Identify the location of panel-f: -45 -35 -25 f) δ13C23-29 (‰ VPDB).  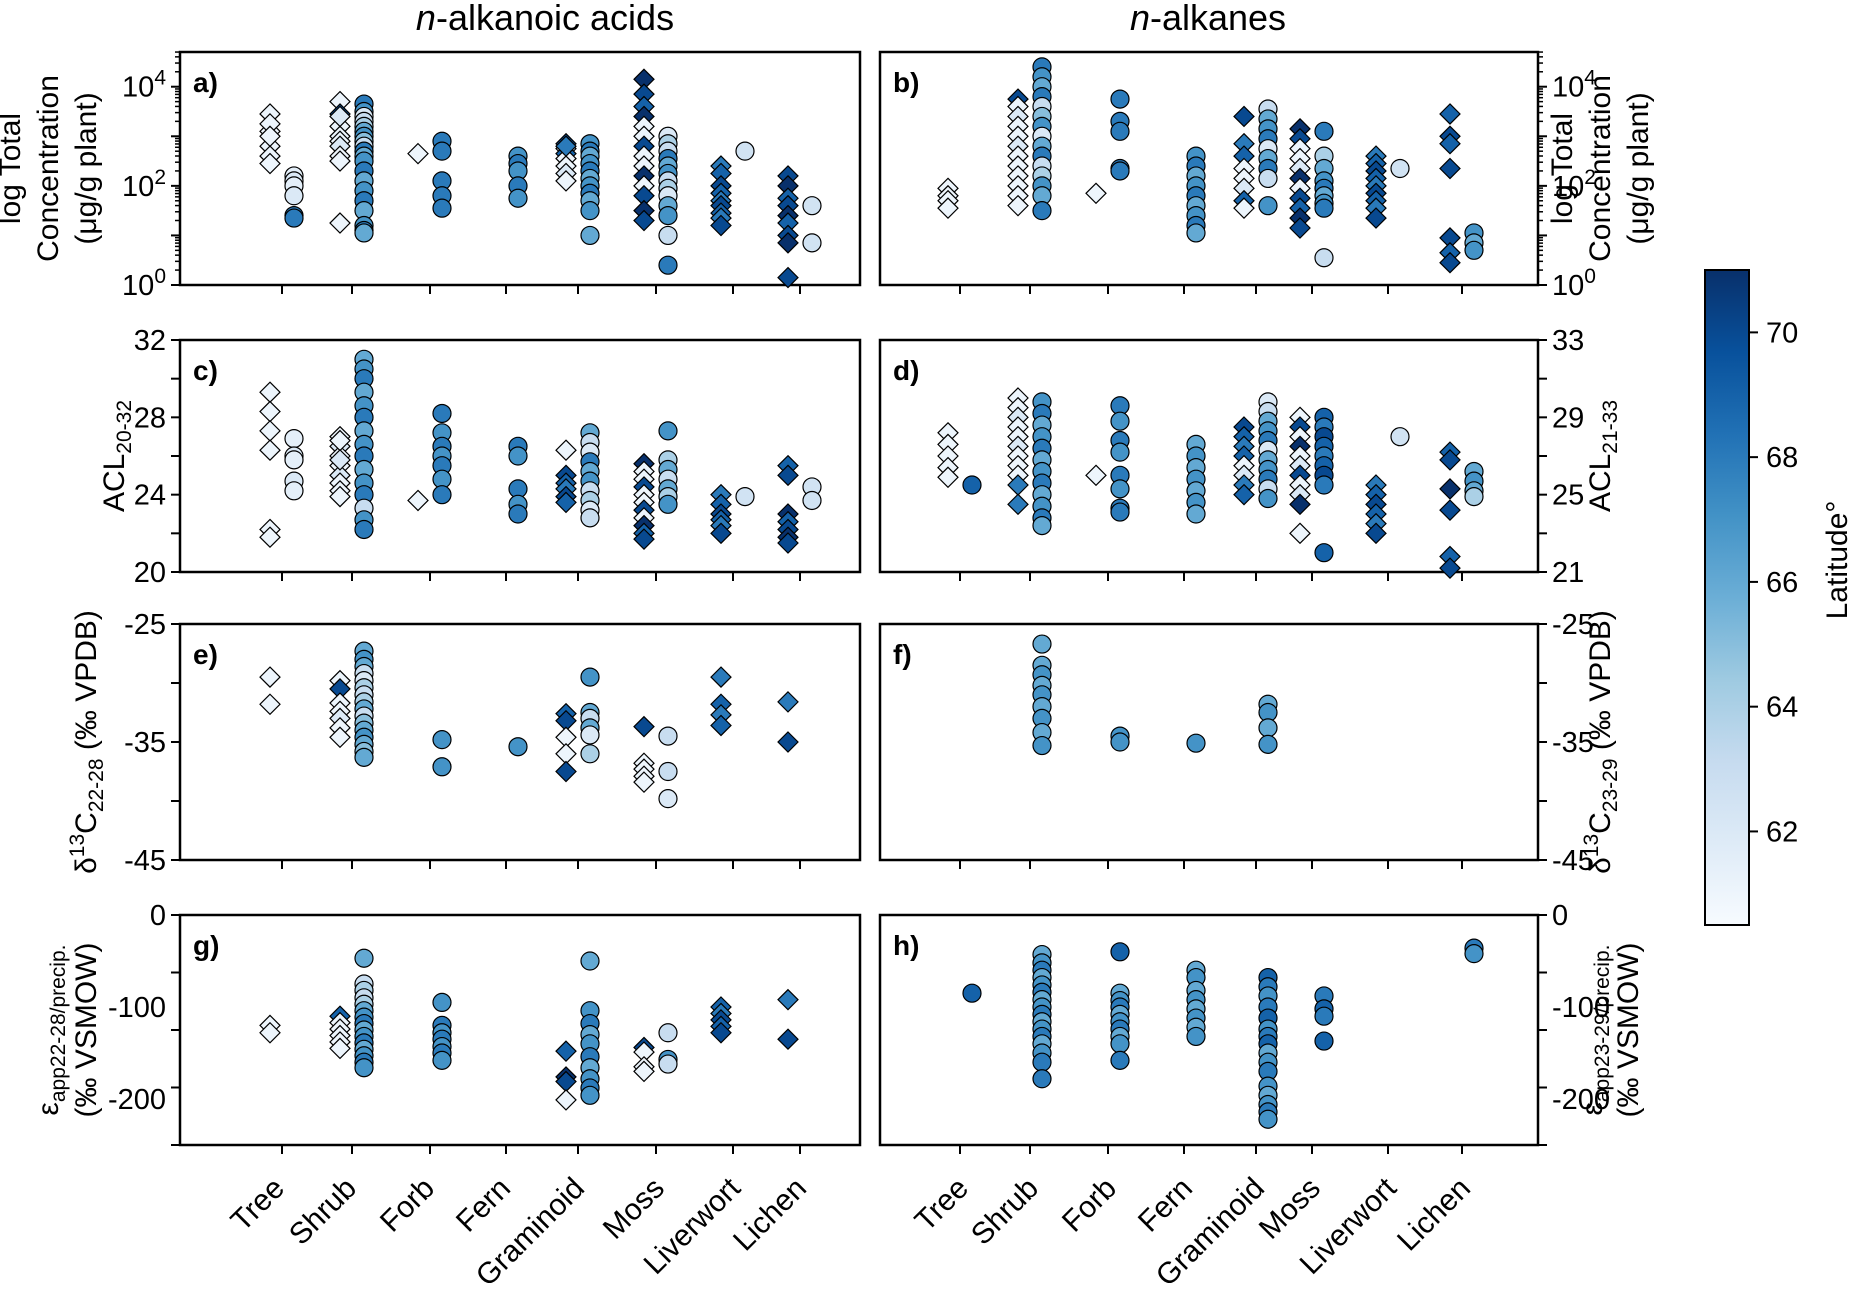
(1250, 743).